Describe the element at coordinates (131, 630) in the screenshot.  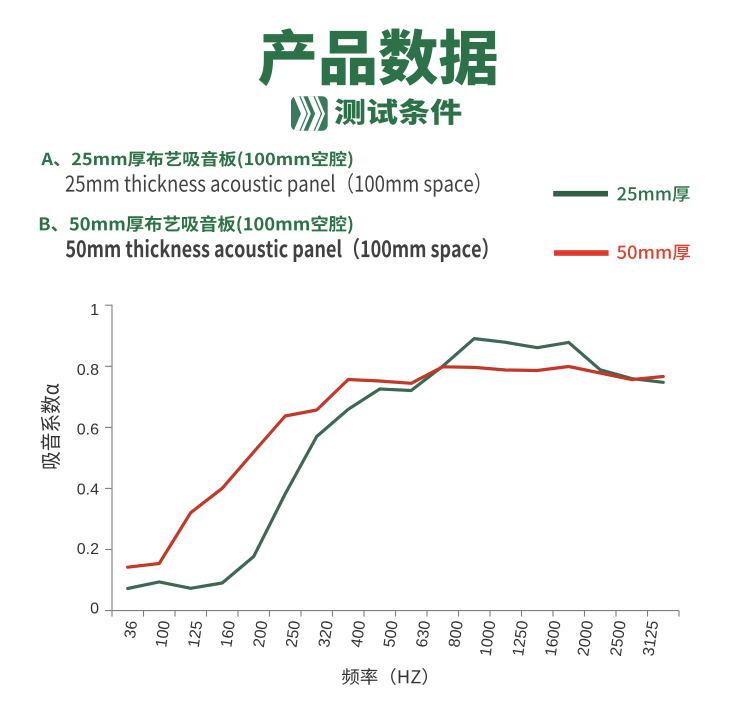
I see `svg-text: 36` at that location.